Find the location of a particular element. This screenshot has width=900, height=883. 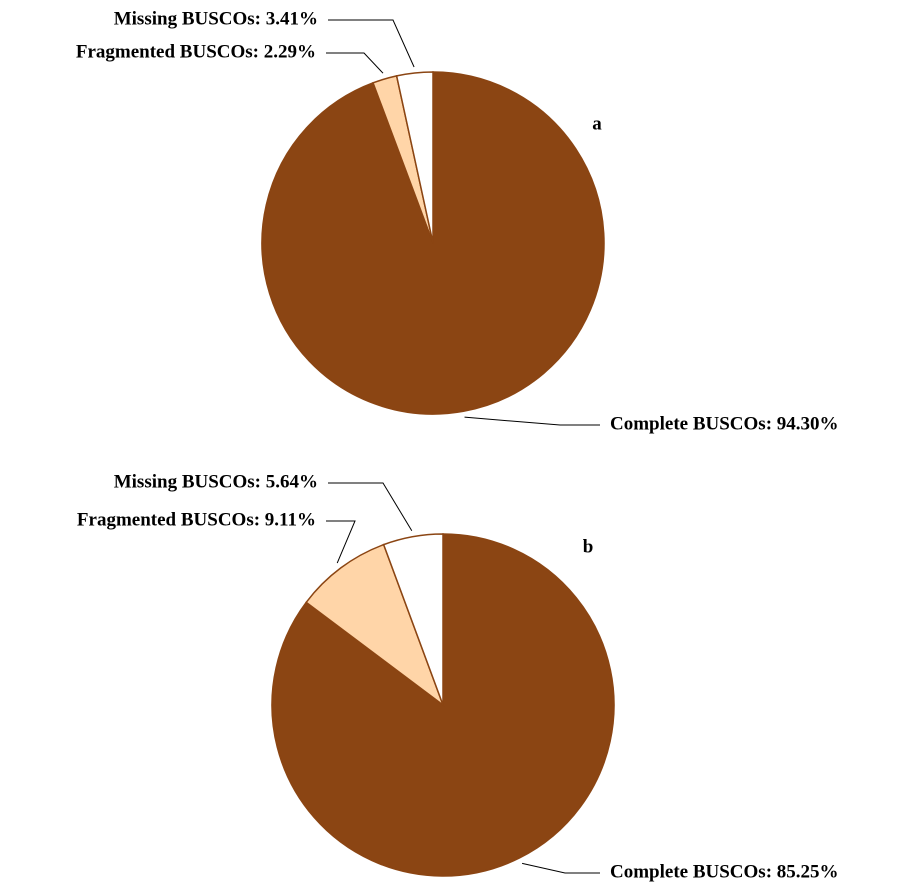

slice-label: Fragmented BUSCOs: 9.11% is located at coordinates (196, 519).